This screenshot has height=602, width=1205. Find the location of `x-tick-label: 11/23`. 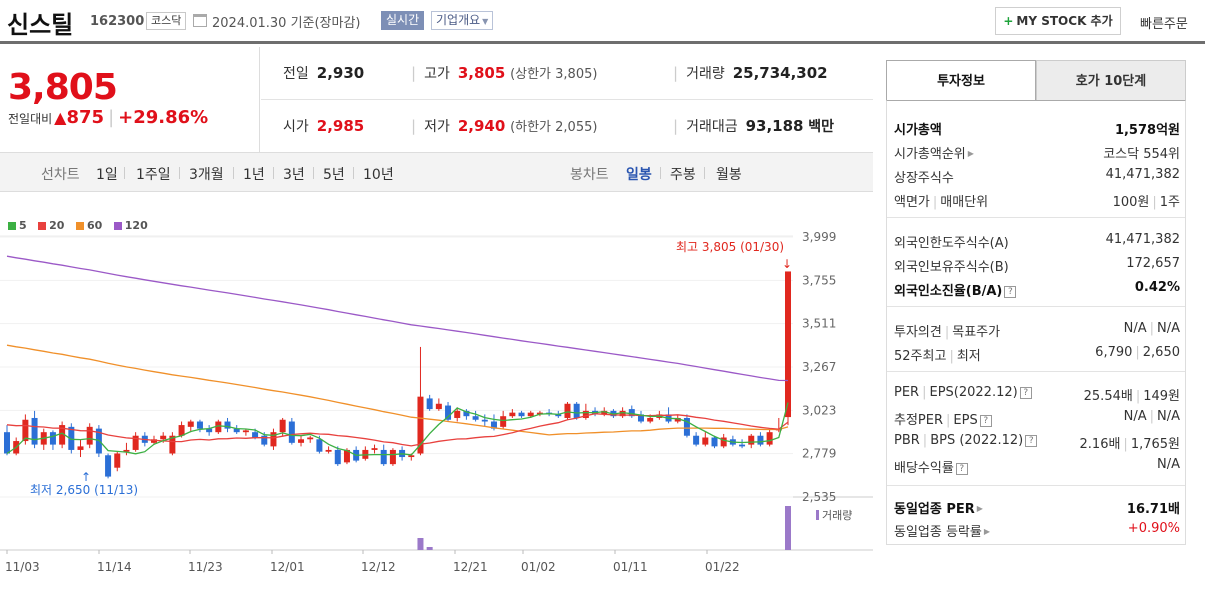

x-tick-label: 11/23 is located at coordinates (205, 567).